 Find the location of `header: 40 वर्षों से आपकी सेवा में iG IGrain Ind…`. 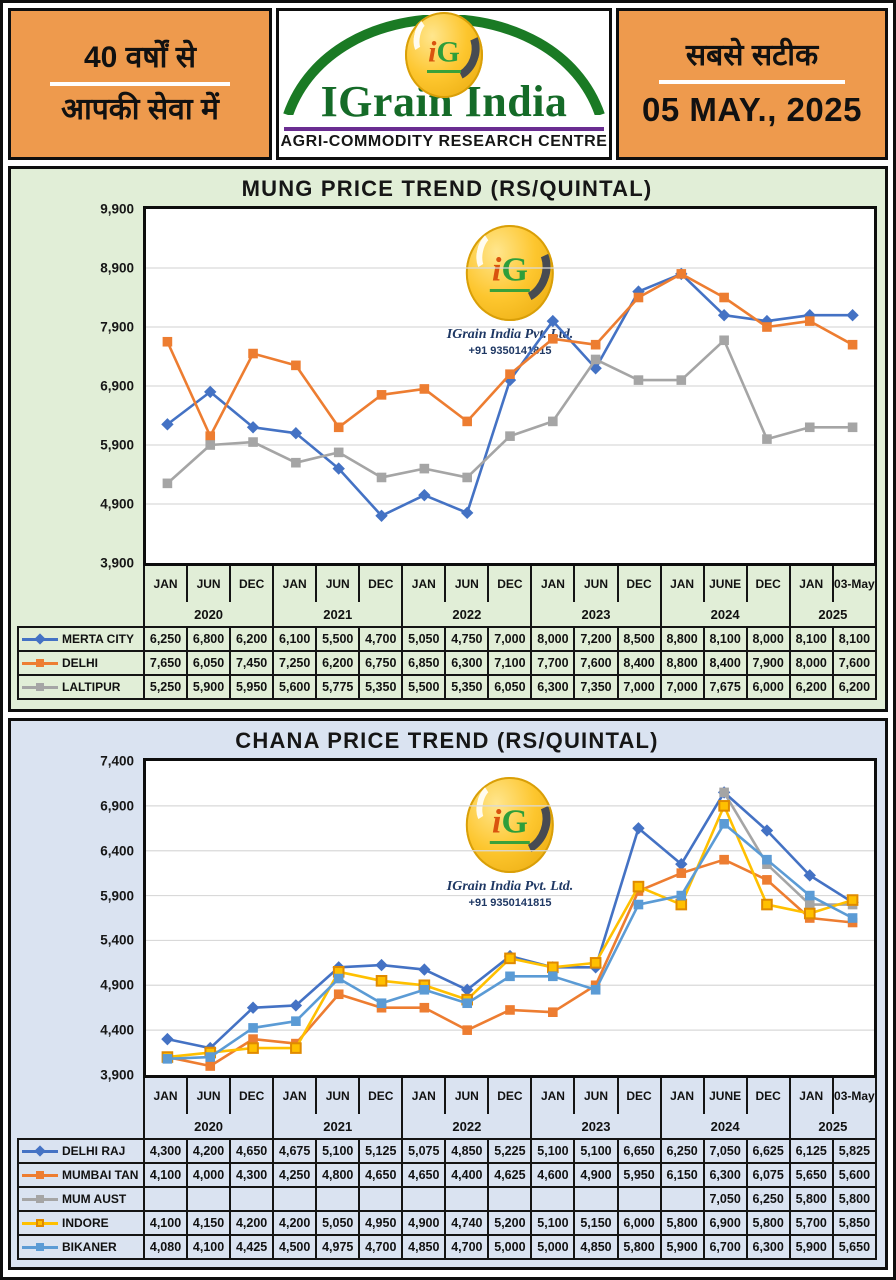

header: 40 वर्षों से आपकी सेवा में iG IGrain Ind… is located at coordinates (448, 84).